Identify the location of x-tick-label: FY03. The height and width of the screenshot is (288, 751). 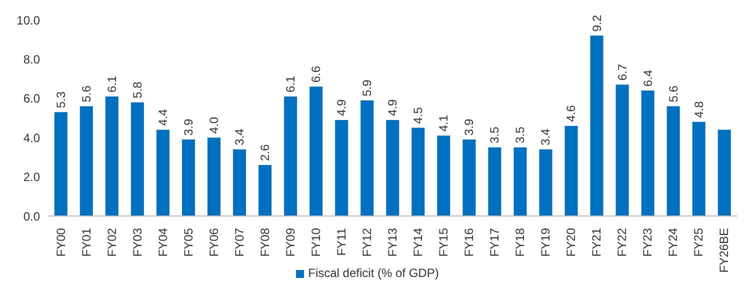
(137, 242).